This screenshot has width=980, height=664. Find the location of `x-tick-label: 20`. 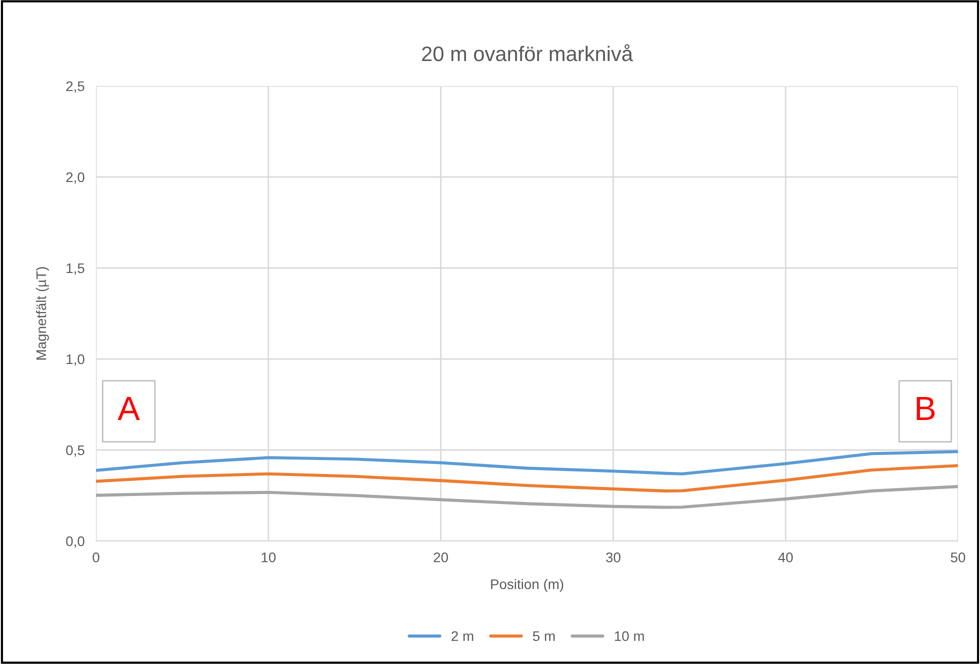

x-tick-label: 20 is located at coordinates (441, 557).